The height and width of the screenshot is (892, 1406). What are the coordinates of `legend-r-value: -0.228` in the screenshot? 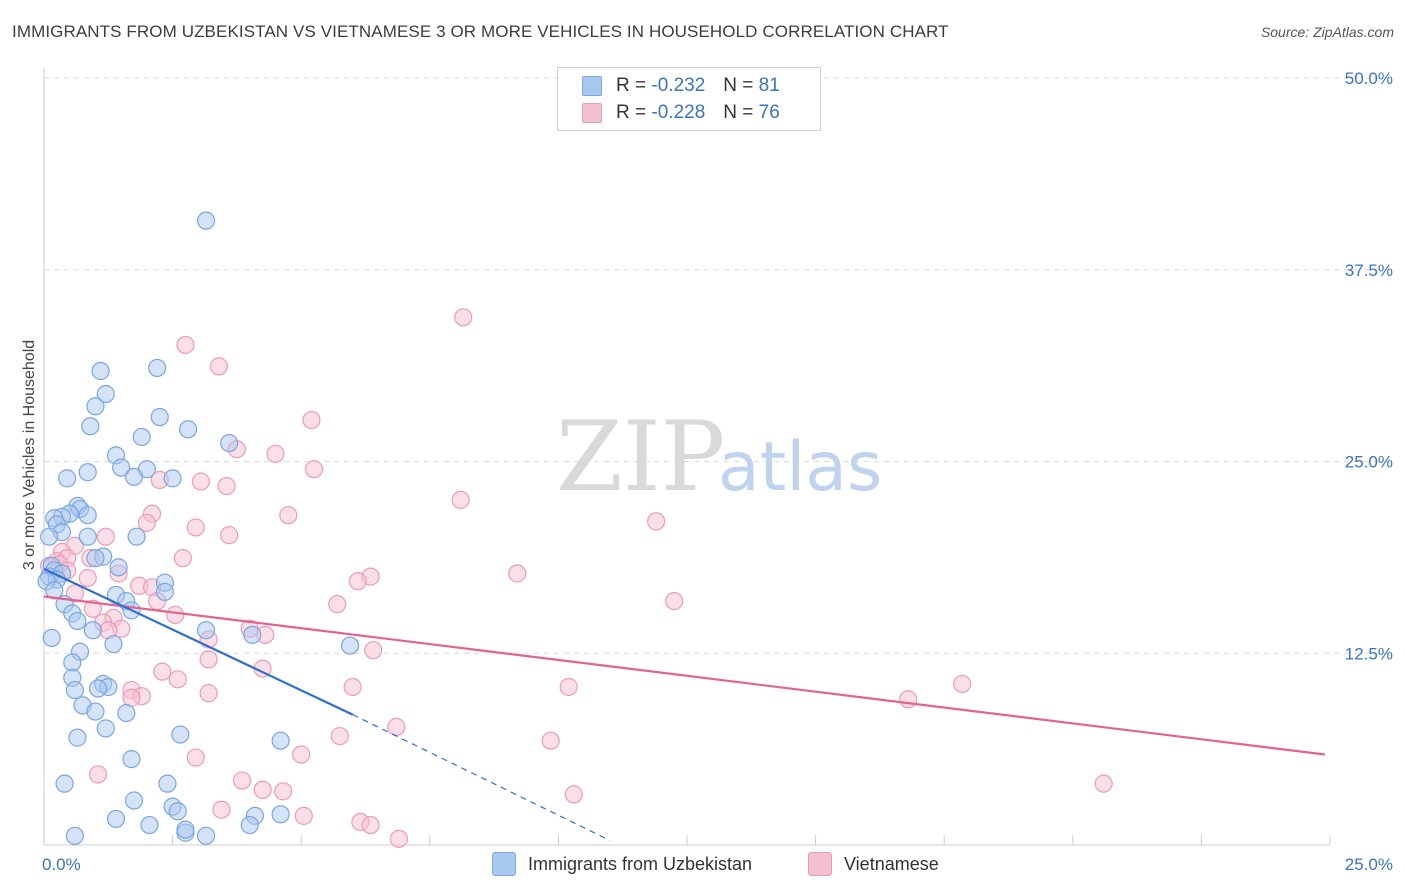 It's located at (678, 112).